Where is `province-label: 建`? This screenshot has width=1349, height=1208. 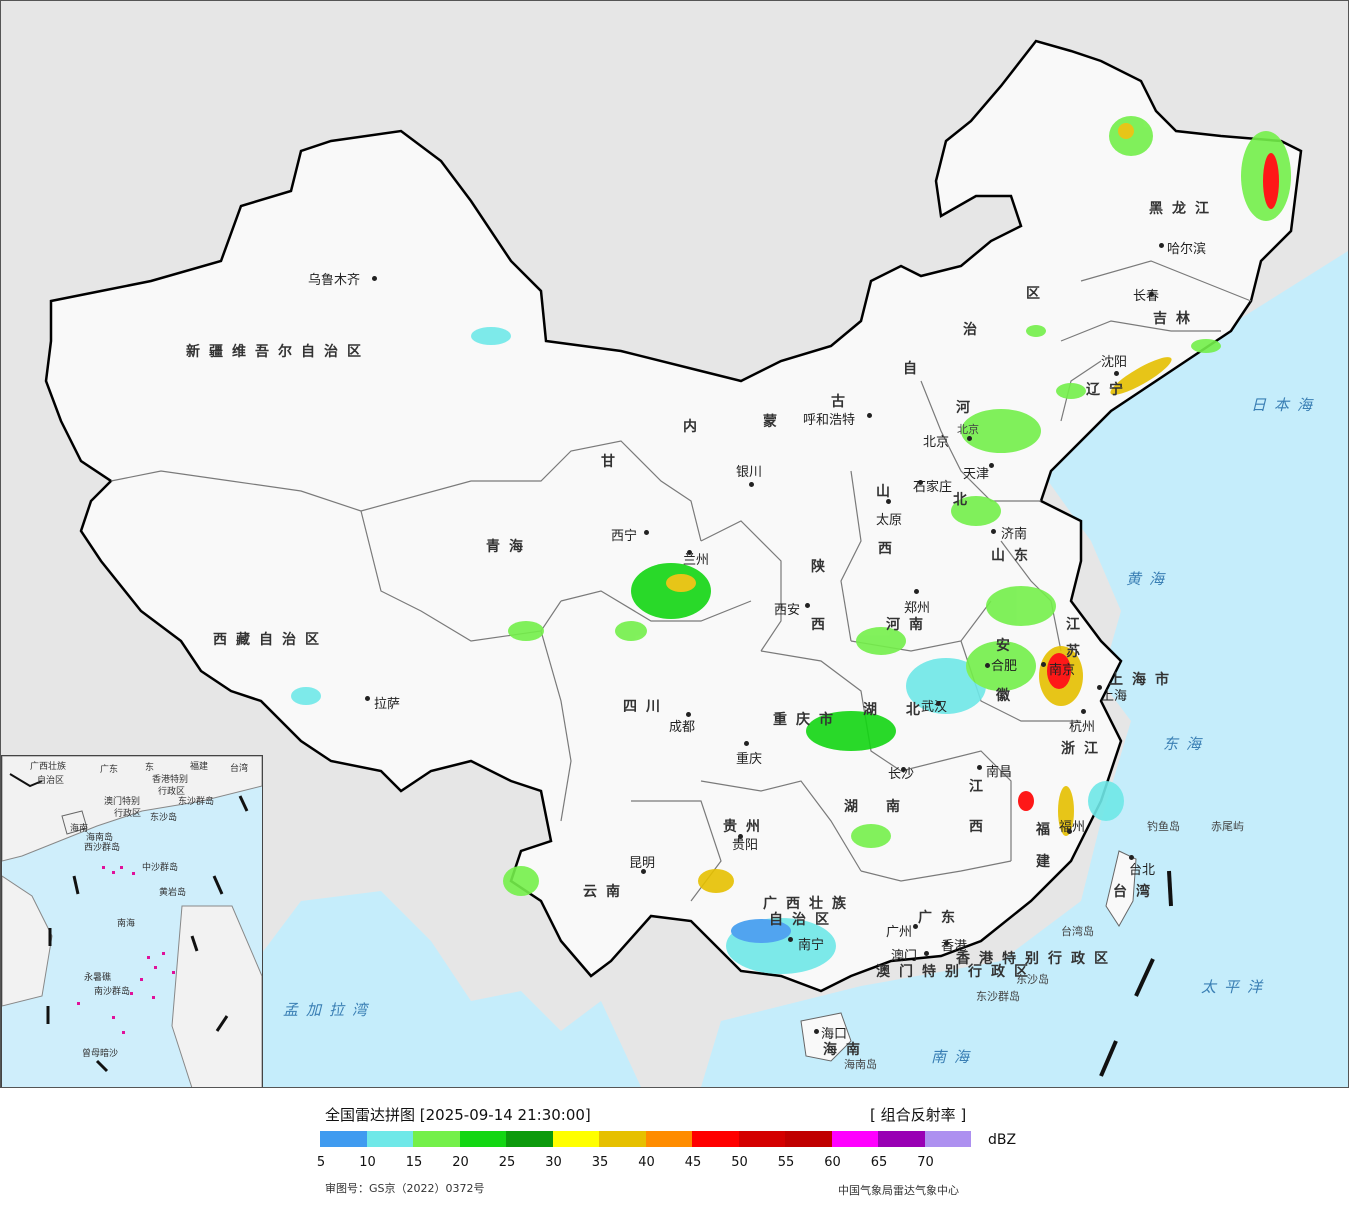 province-label: 建 is located at coordinates (1047, 862).